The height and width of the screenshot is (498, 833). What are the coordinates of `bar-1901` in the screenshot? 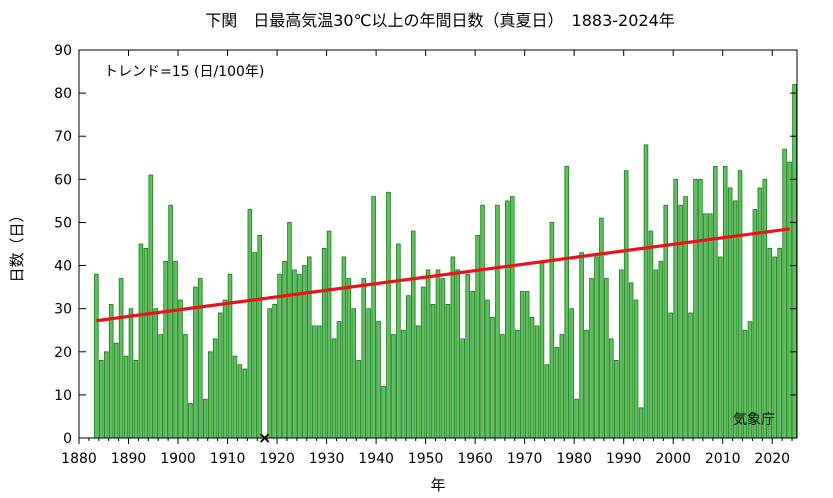 It's located at (185, 386).